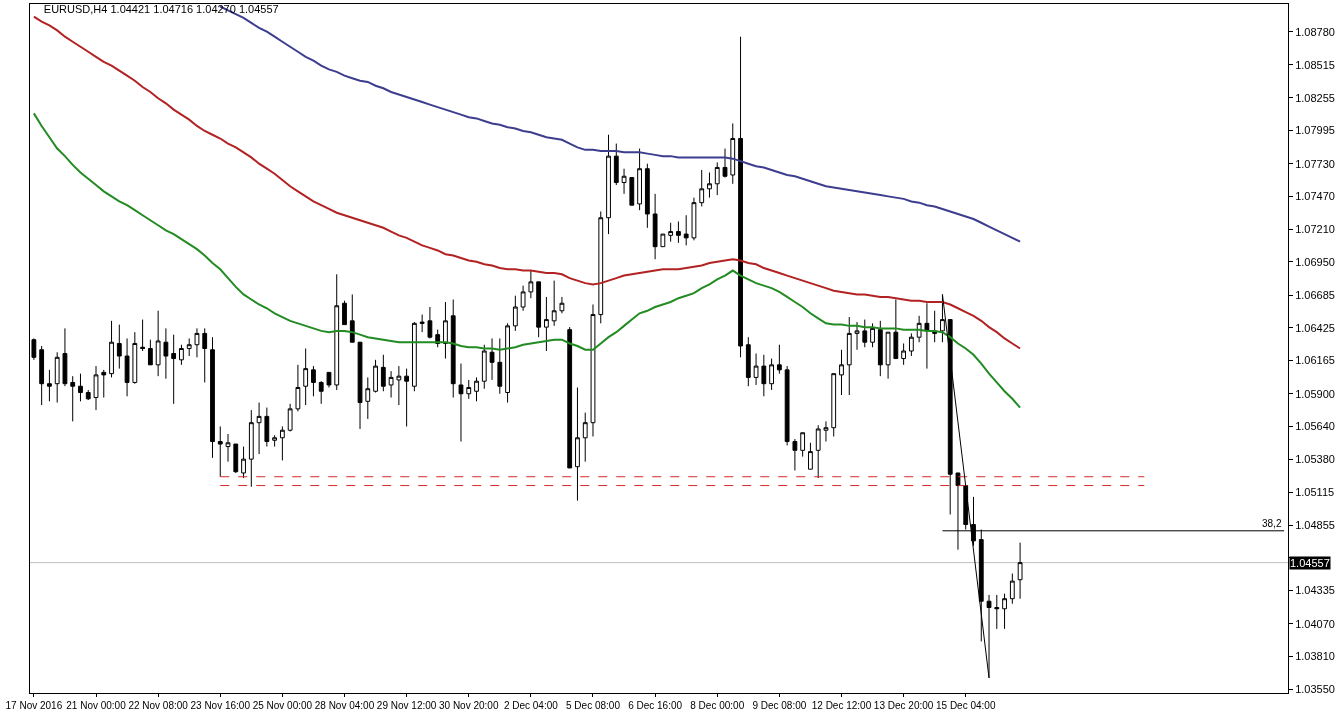 The height and width of the screenshot is (714, 1338). Describe the element at coordinates (1315, 196) in the screenshot. I see `y-tick-label: 1.07470` at that location.